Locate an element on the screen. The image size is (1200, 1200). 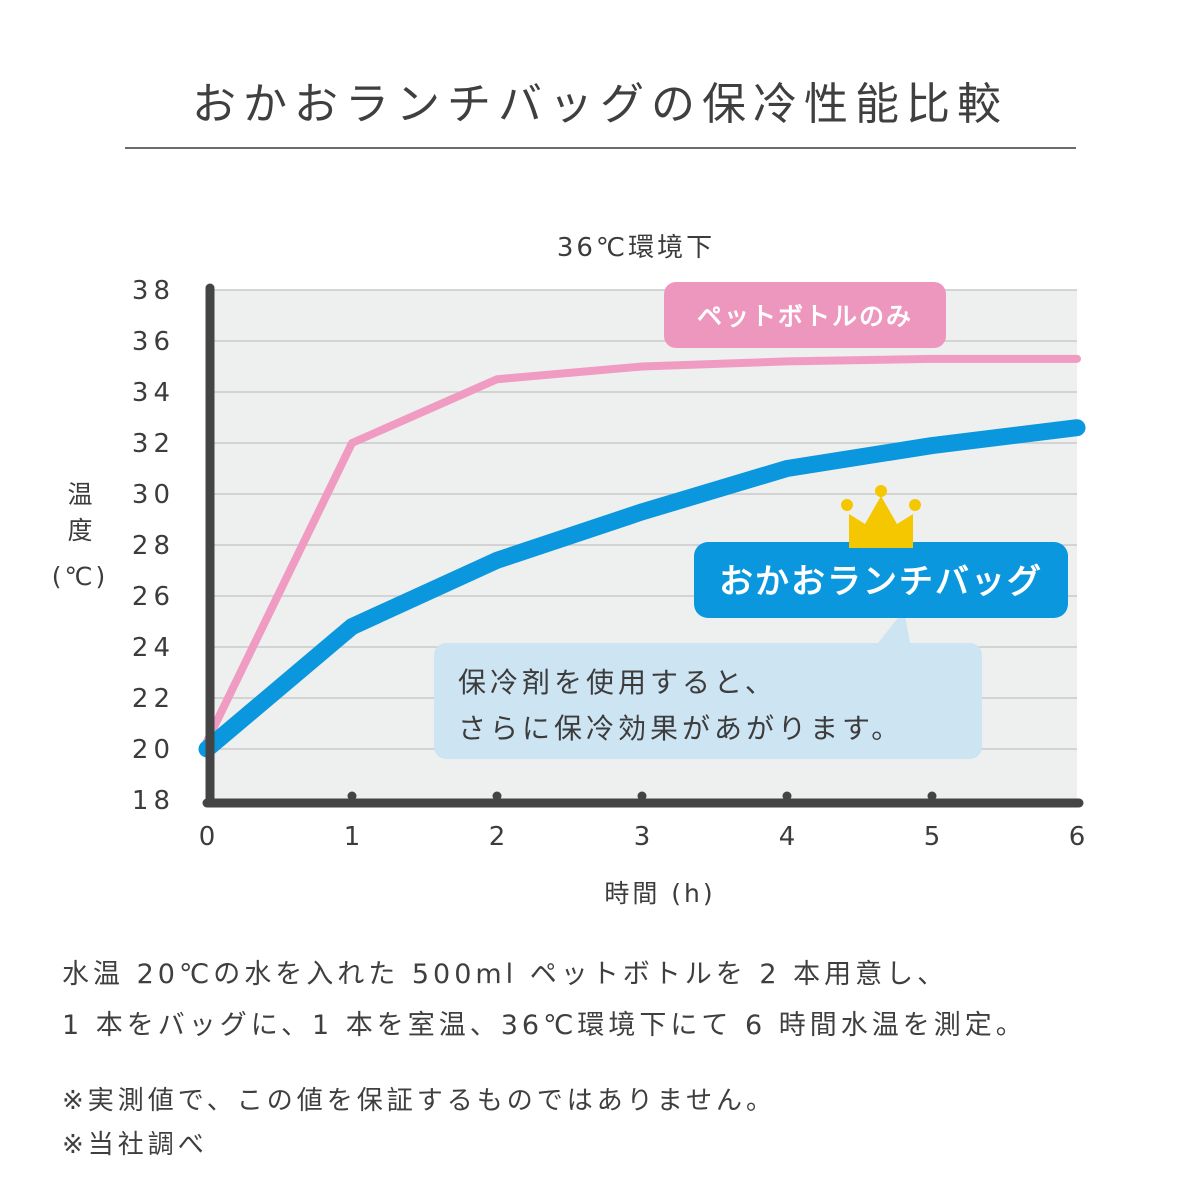
note-method-2: 1 本をバッグに、1 本を室温、36℃環境下にて 6 時間水温を測定。 is located at coordinates (544, 1025).